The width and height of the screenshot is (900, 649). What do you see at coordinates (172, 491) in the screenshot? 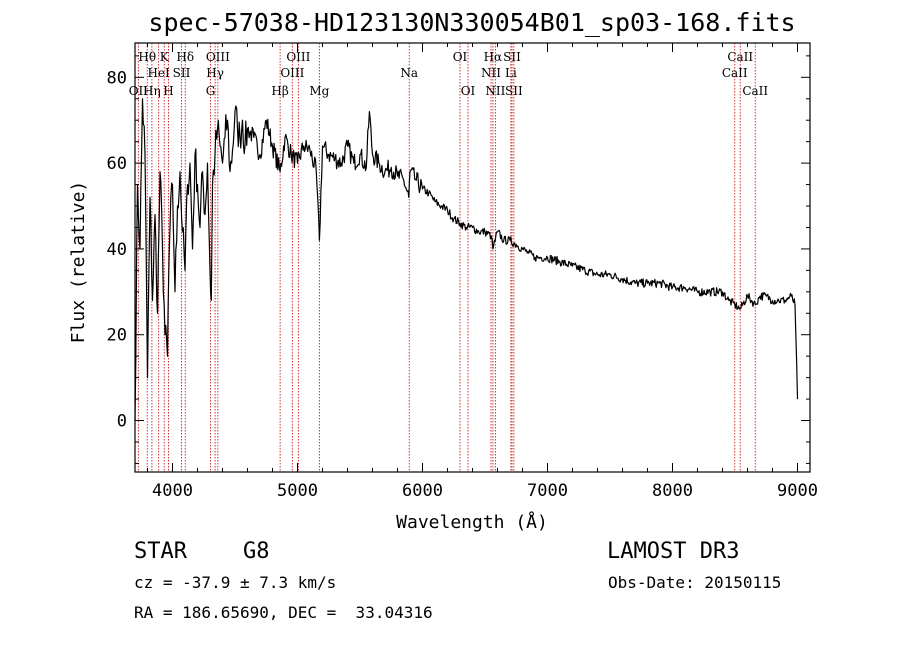
I see `x-tick-label: 4000` at bounding box center [172, 491].